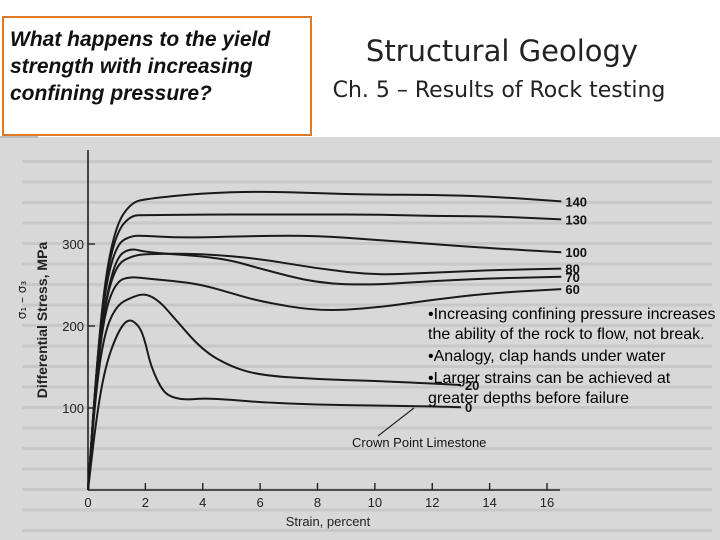  What do you see at coordinates (317, 502) in the screenshot?
I see `x-tick-label: 8` at bounding box center [317, 502].